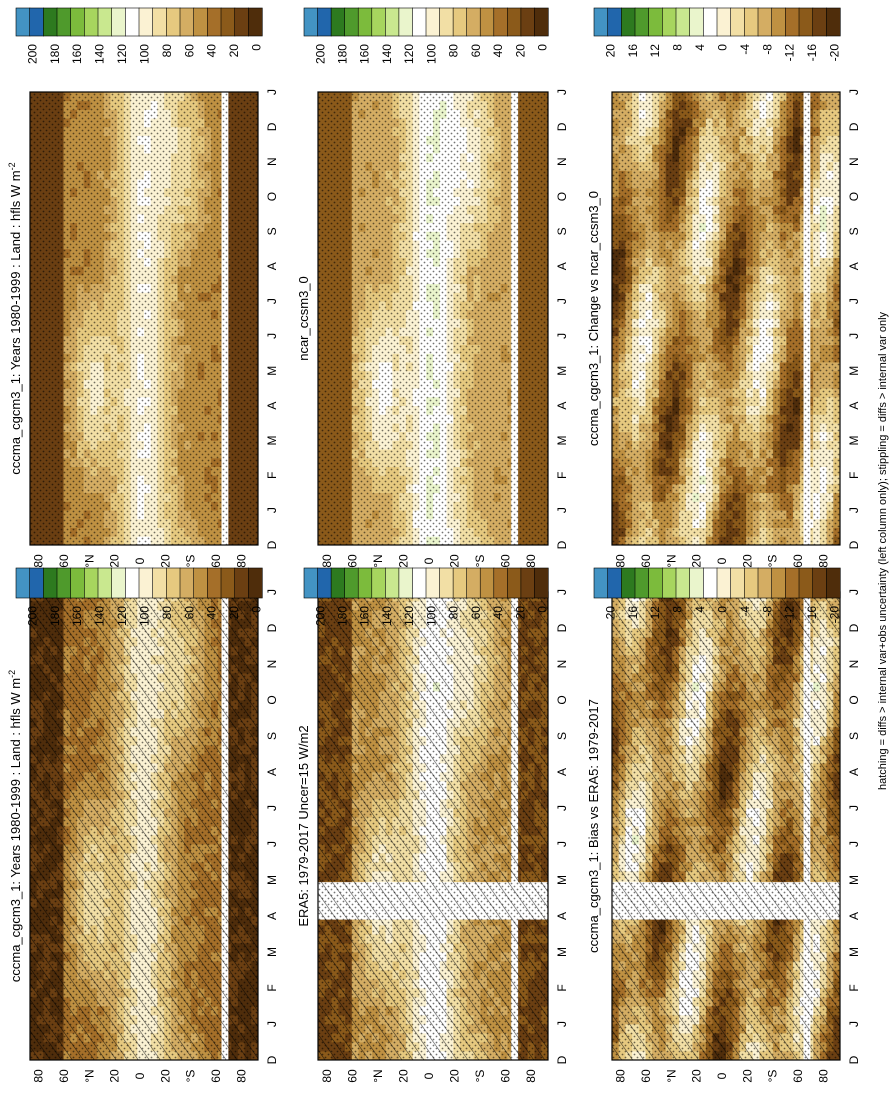 The height and width of the screenshot is (1102, 895). I want to click on stippling-overlay, so click(144, 318).